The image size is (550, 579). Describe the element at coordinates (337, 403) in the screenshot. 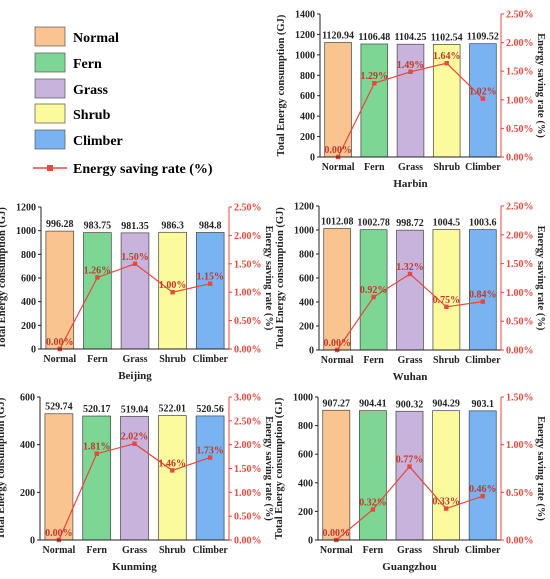

I see `bar-value-label: 907.27` at that location.